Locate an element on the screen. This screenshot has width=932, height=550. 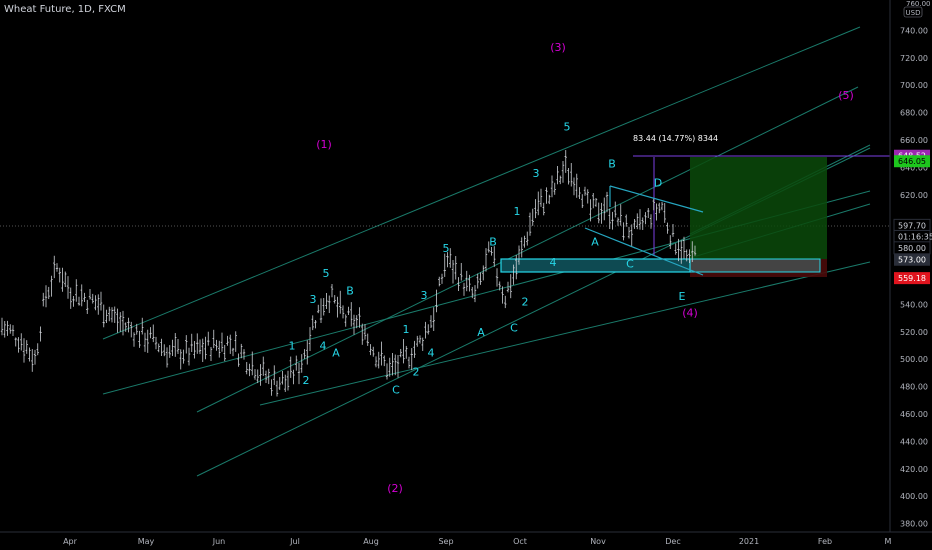
x-tick-label: 2021 is located at coordinates (749, 541).